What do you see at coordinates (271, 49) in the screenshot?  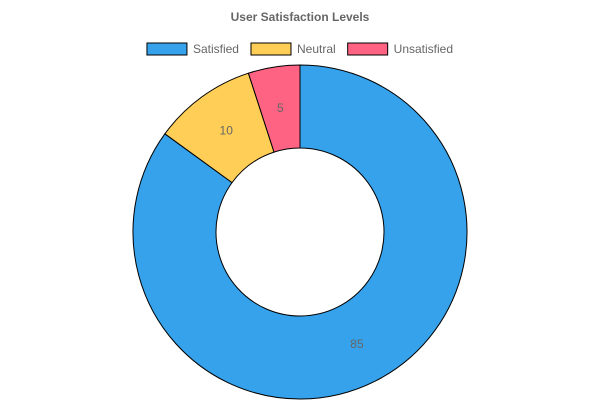 I see `legend-swatch-neutral` at bounding box center [271, 49].